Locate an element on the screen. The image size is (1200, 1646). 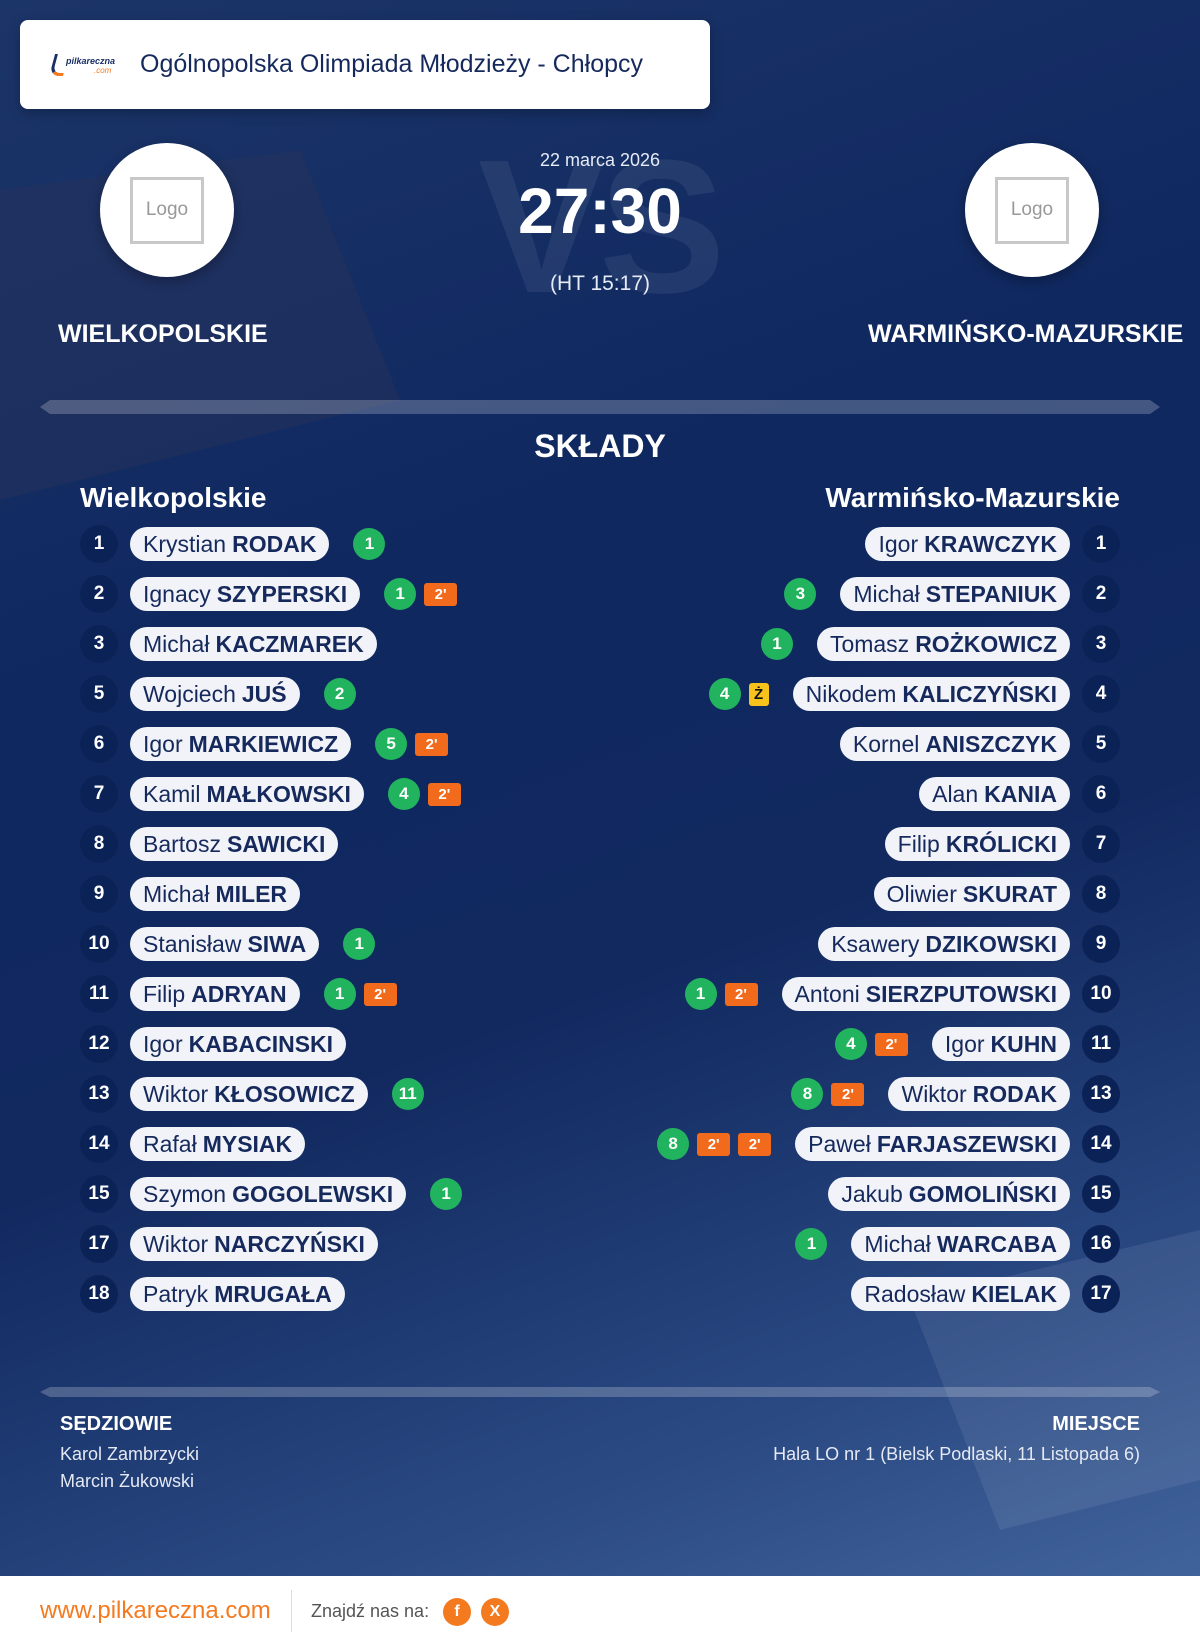
shirt-number: 8 is located at coordinates (1101, 894).